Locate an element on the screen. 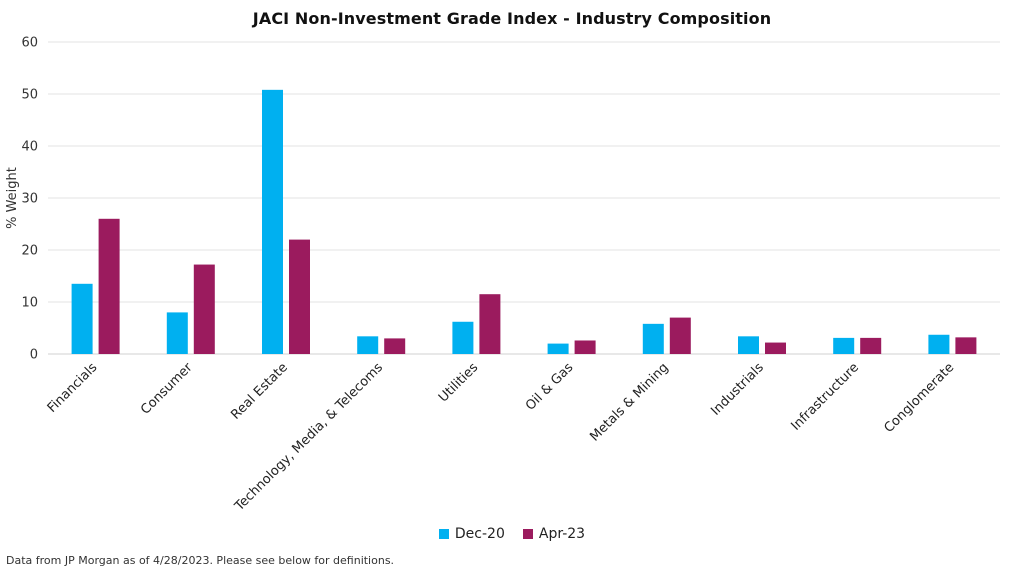 Image resolution: width=1024 pixels, height=576 pixels. y-tick-label: 40 is located at coordinates (29, 147).